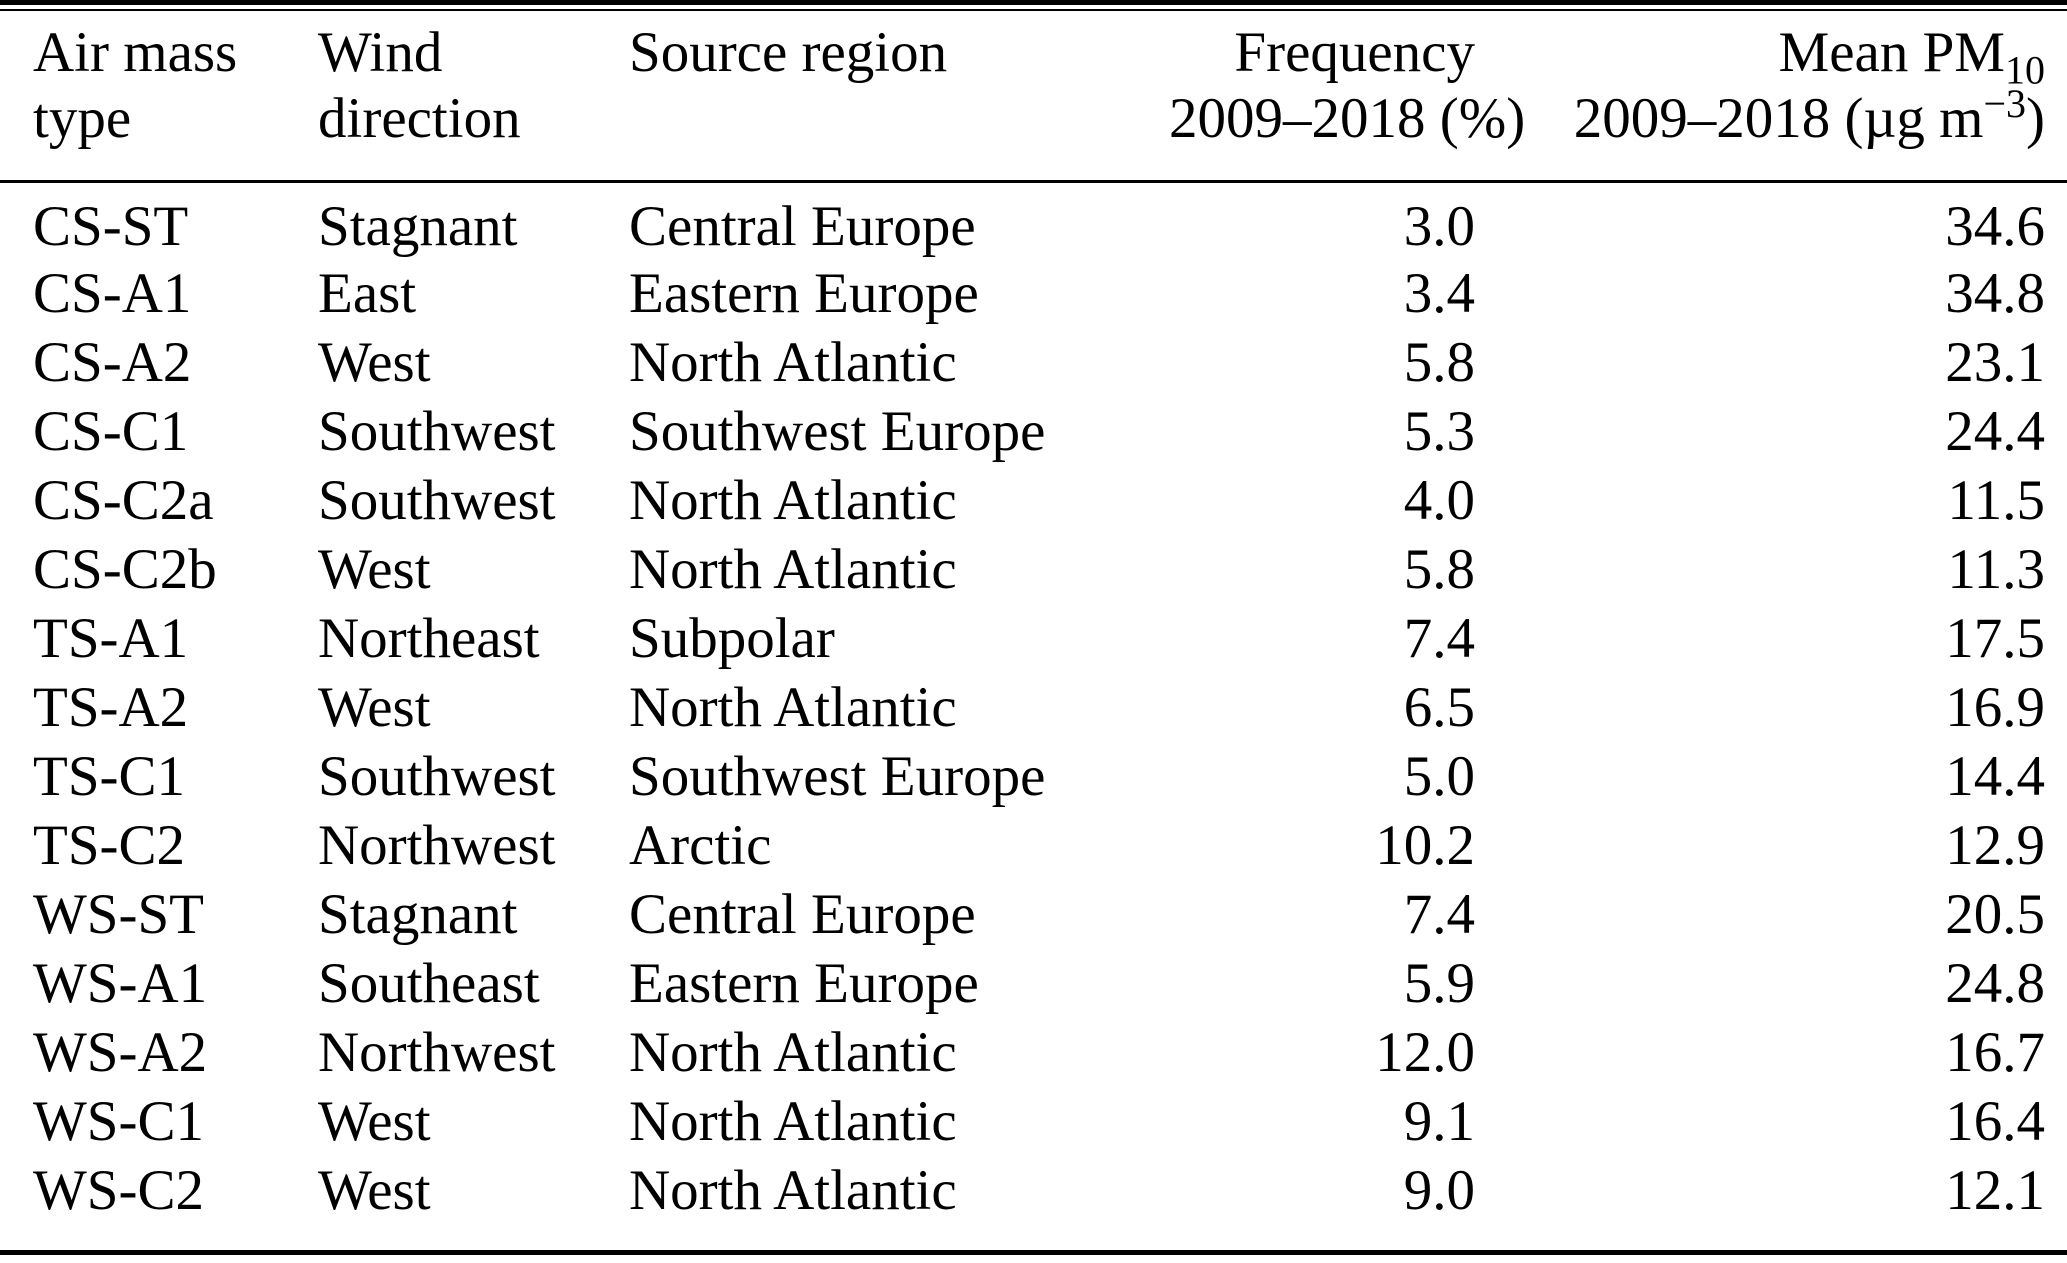 Image resolution: width=2067 pixels, height=1263 pixels. What do you see at coordinates (419, 118) in the screenshot?
I see `header-line: direction` at bounding box center [419, 118].